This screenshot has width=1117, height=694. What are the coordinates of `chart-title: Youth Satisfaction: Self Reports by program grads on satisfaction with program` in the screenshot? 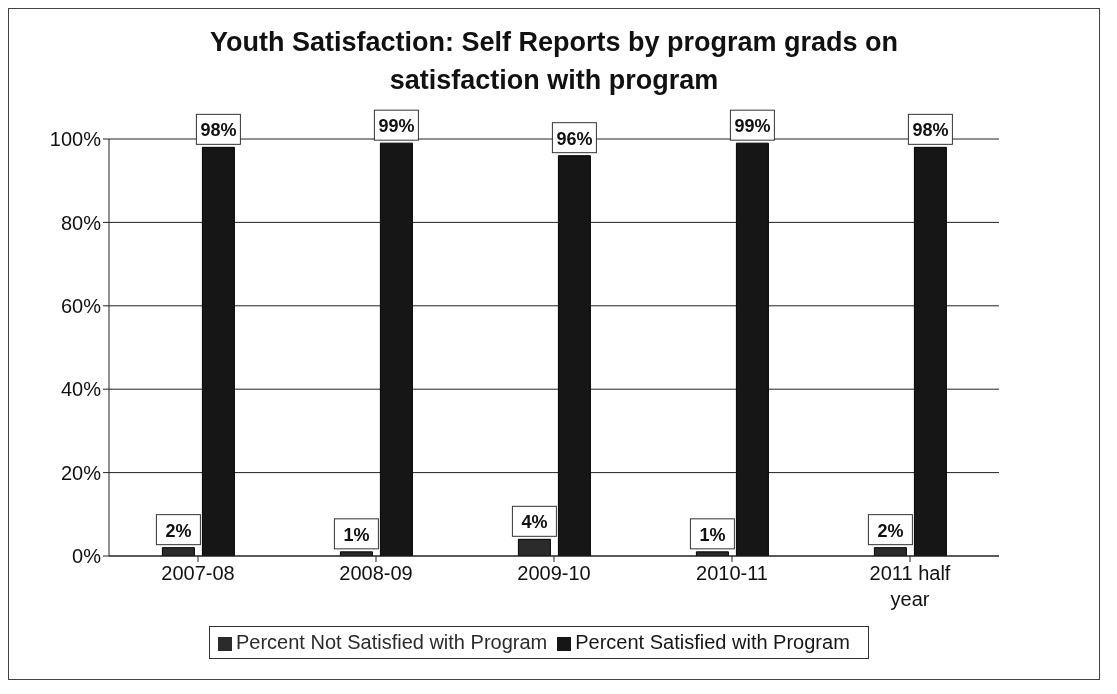 It's located at (554, 61).